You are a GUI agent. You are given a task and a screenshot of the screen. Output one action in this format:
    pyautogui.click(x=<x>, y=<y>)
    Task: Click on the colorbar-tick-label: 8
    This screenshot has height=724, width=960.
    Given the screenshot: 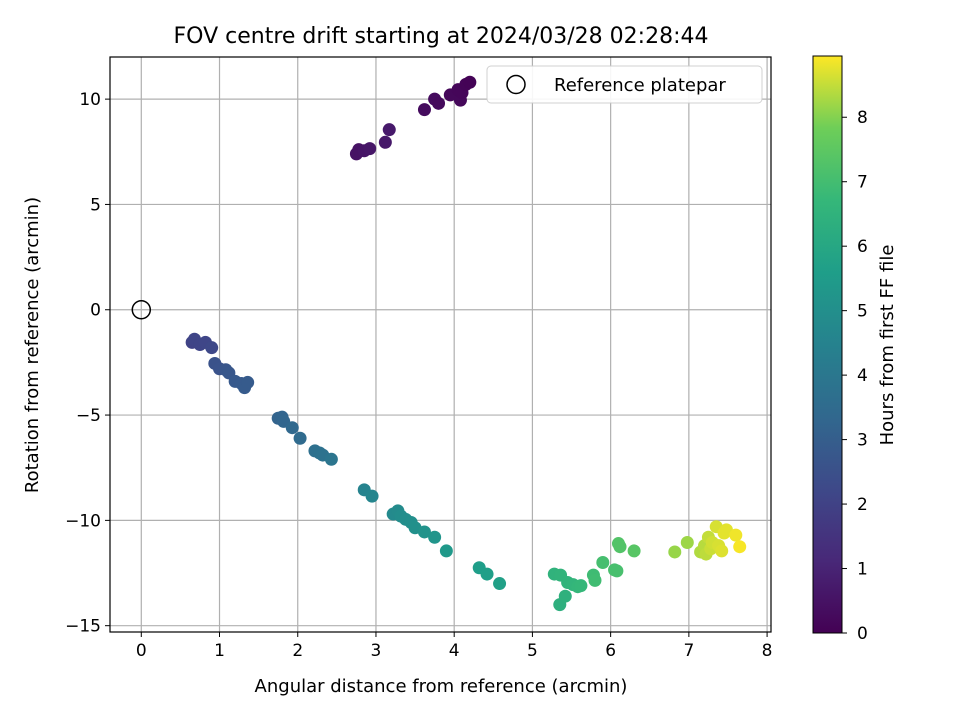 What is the action you would take?
    pyautogui.click(x=862, y=118)
    